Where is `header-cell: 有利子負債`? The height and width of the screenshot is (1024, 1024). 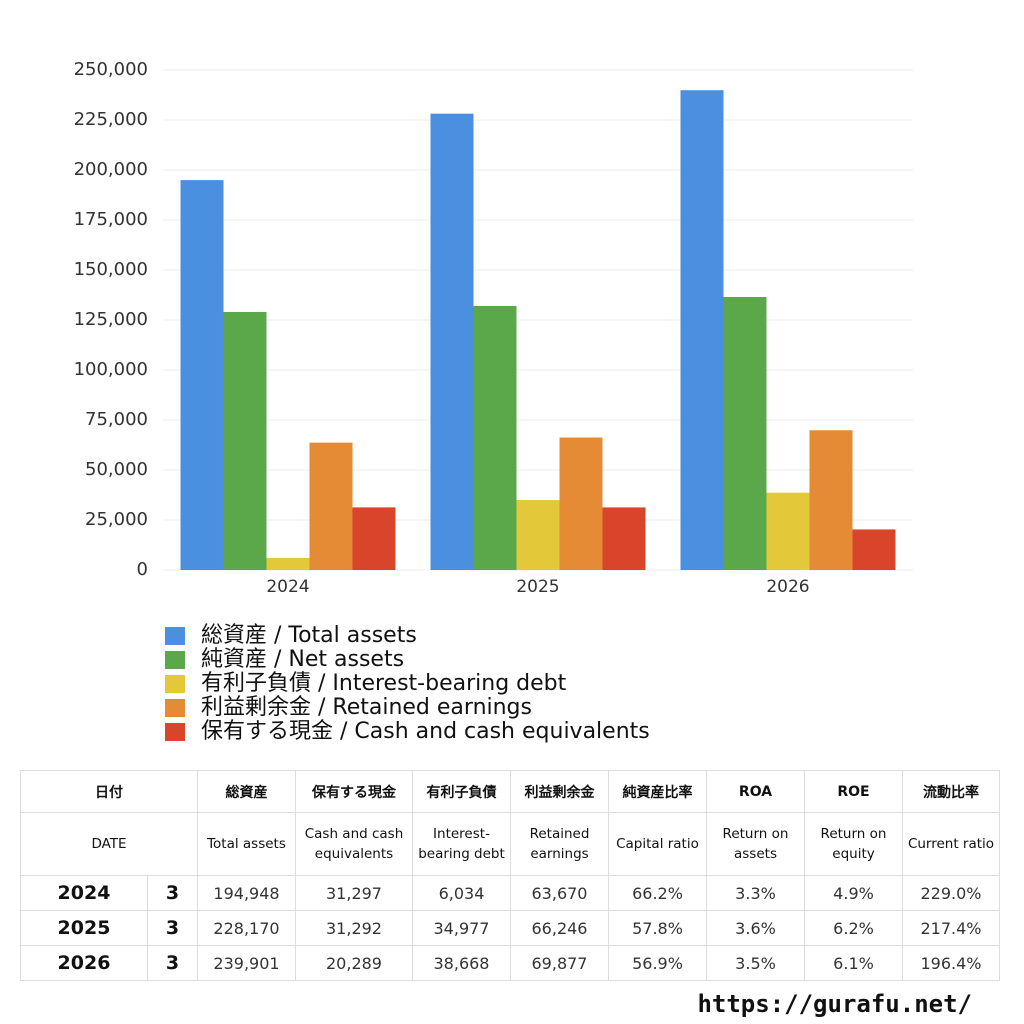
header-cell: 有利子負債 is located at coordinates (461, 791).